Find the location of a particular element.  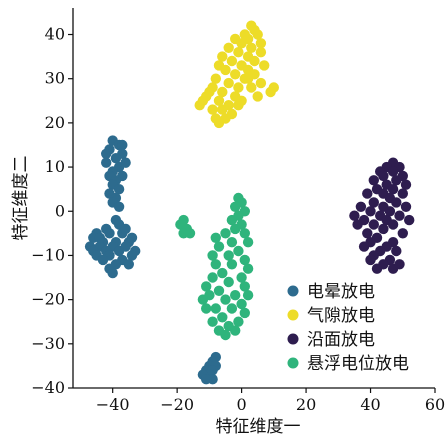

y-tick-label: −40 is located at coordinates (48, 387).